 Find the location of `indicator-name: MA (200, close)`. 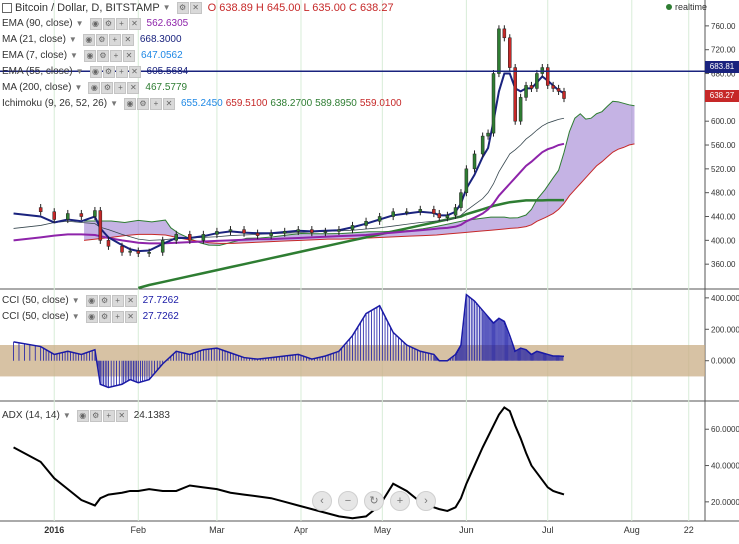

indicator-name: MA (200, close) is located at coordinates (37, 87).